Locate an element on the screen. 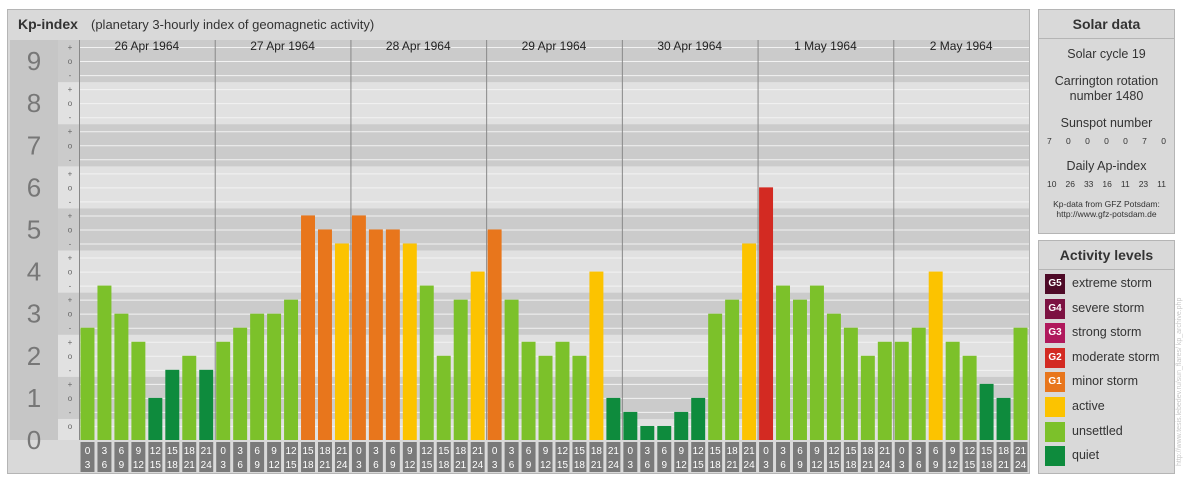  time-tick-end: 21 is located at coordinates (597, 465).